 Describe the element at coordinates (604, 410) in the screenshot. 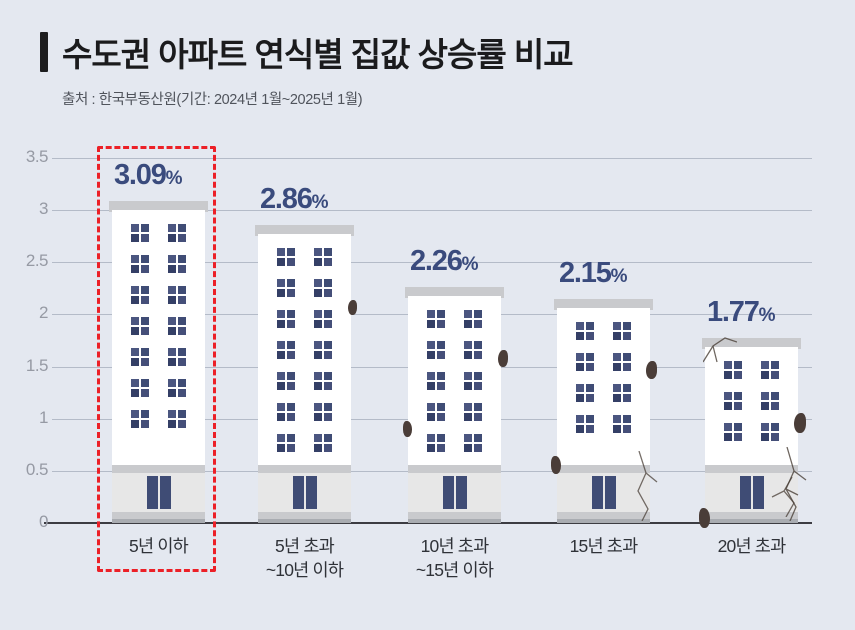

I see `bar-building` at that location.